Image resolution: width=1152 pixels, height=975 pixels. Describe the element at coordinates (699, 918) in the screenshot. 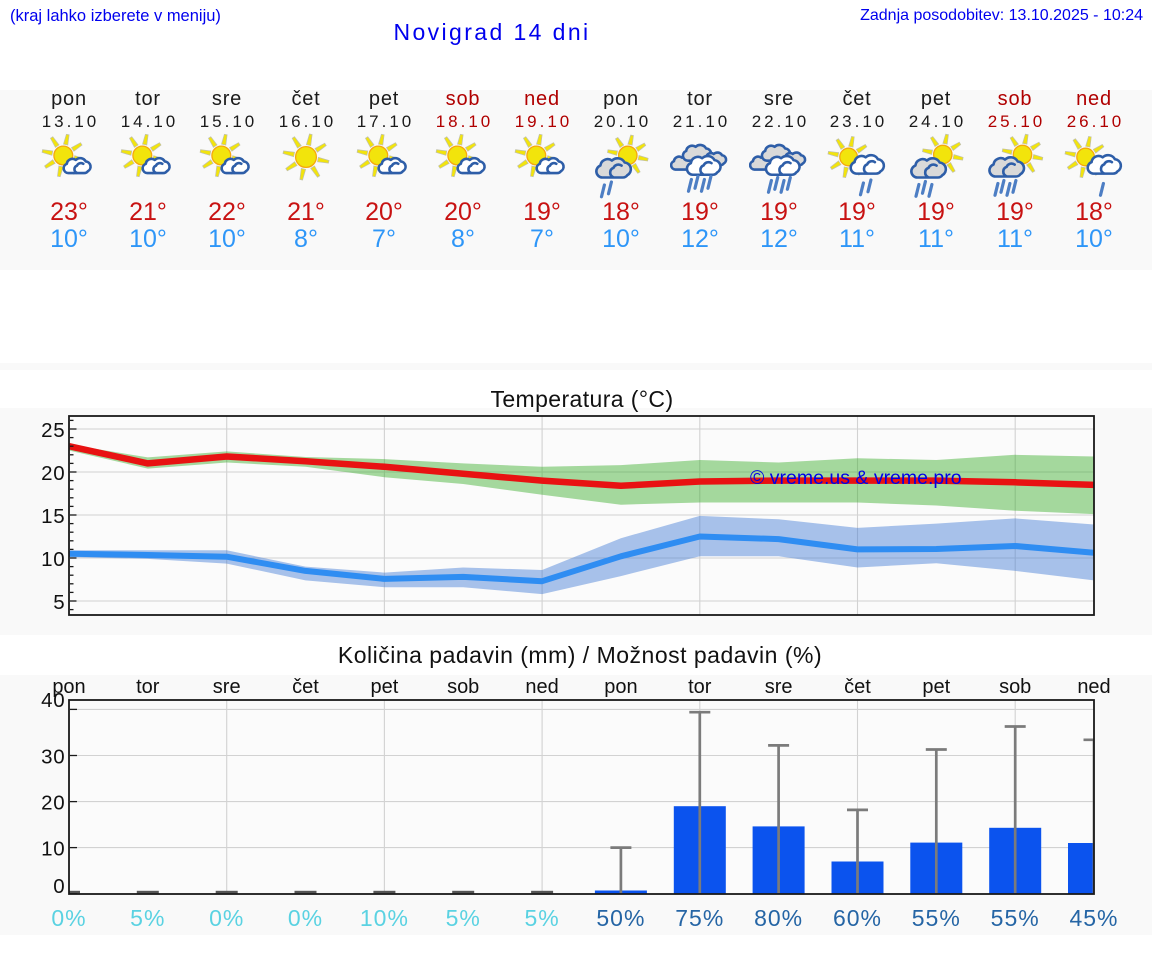

I see `svg-text: 75%` at that location.